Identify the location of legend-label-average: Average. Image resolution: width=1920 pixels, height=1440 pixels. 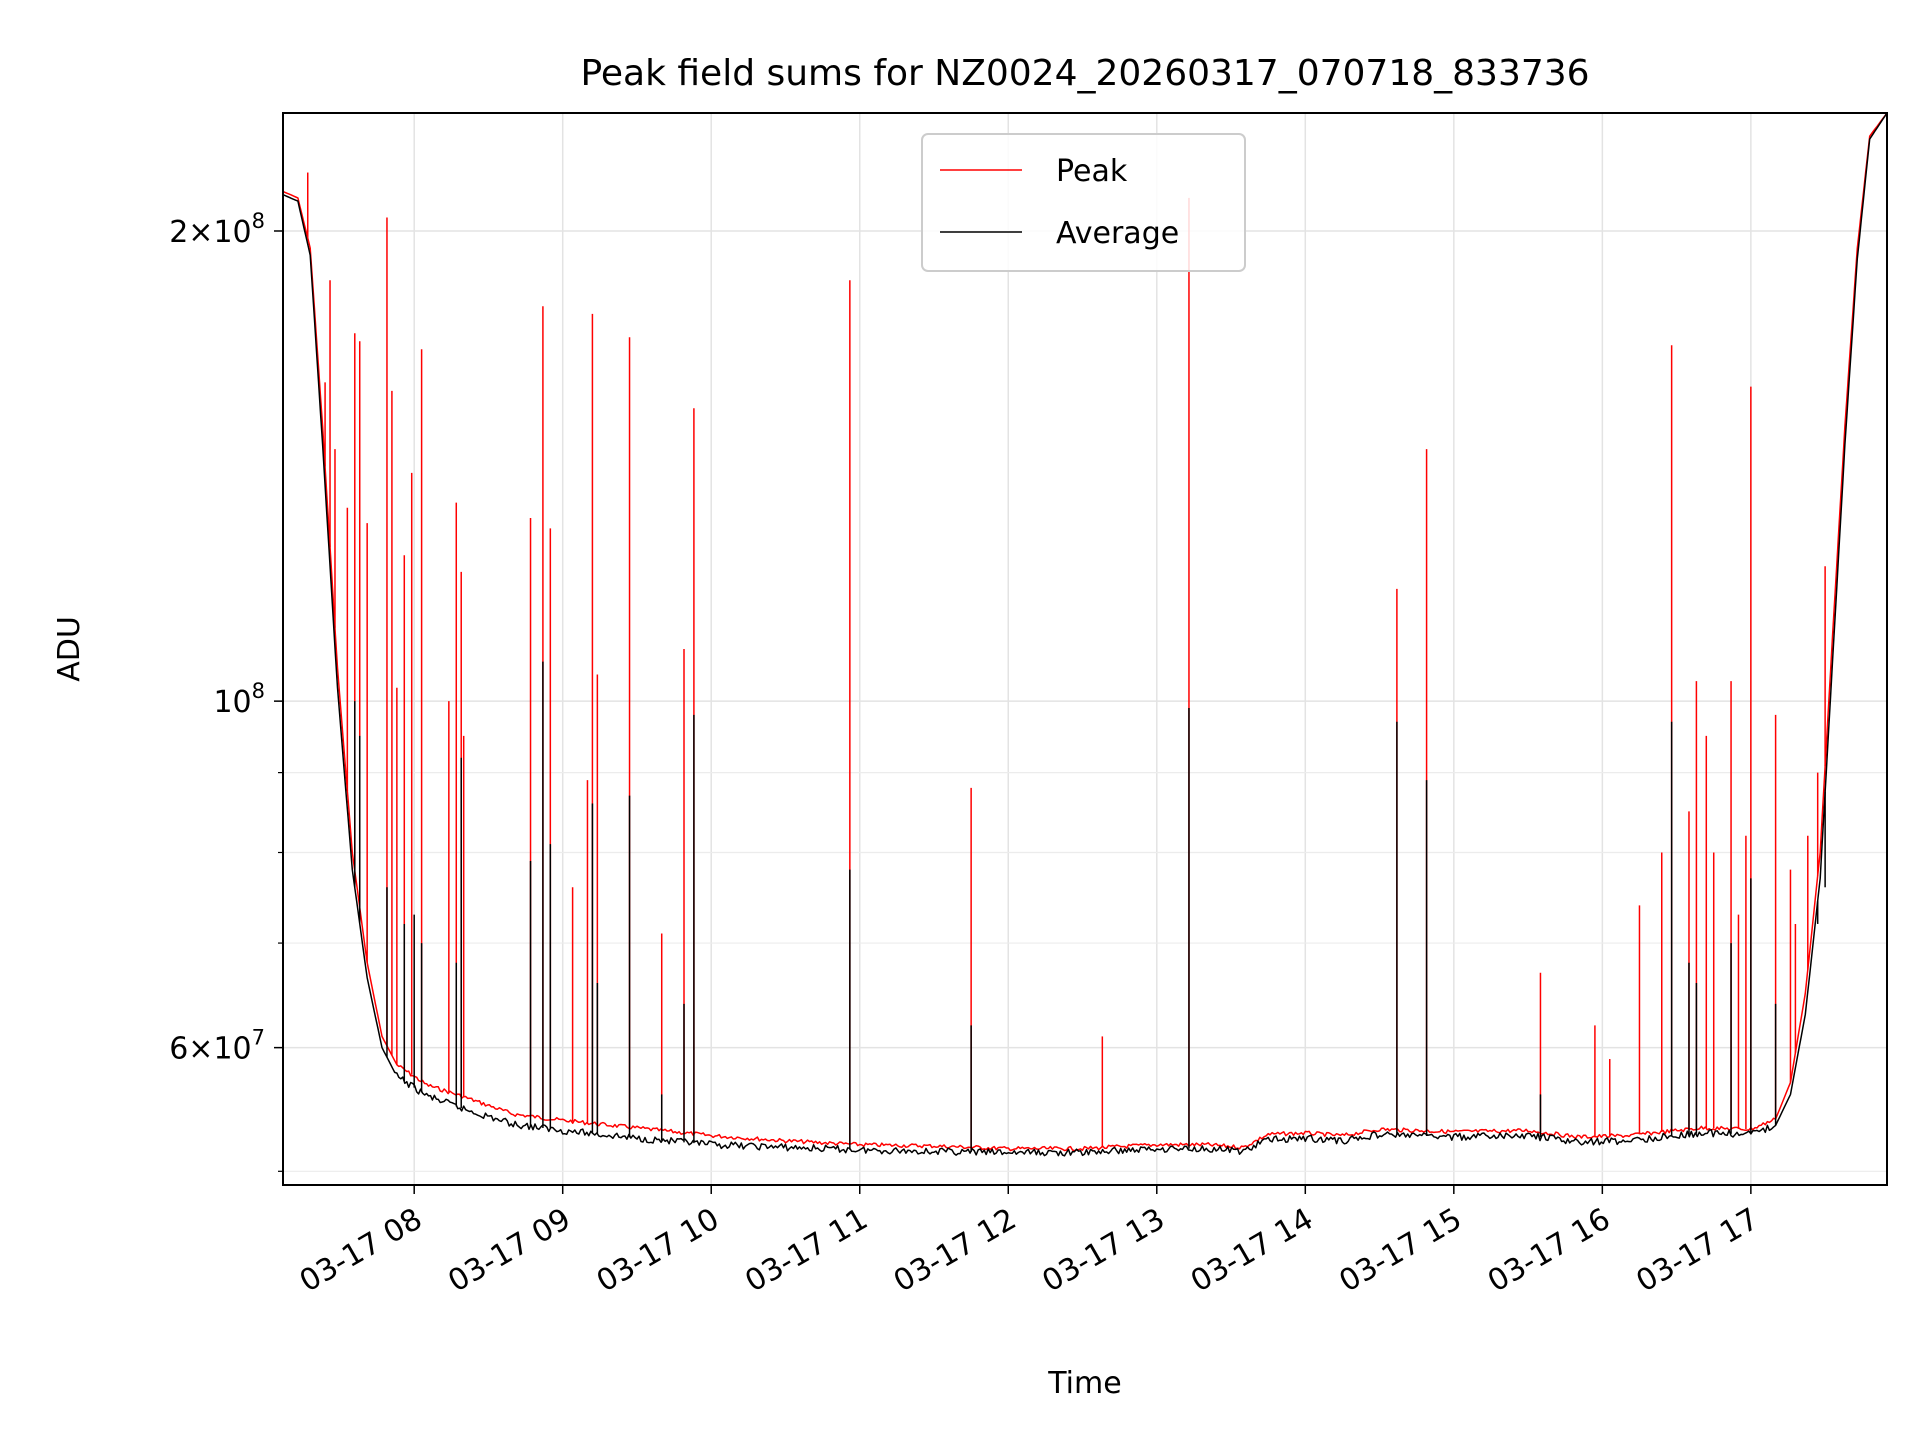
(1117, 233).